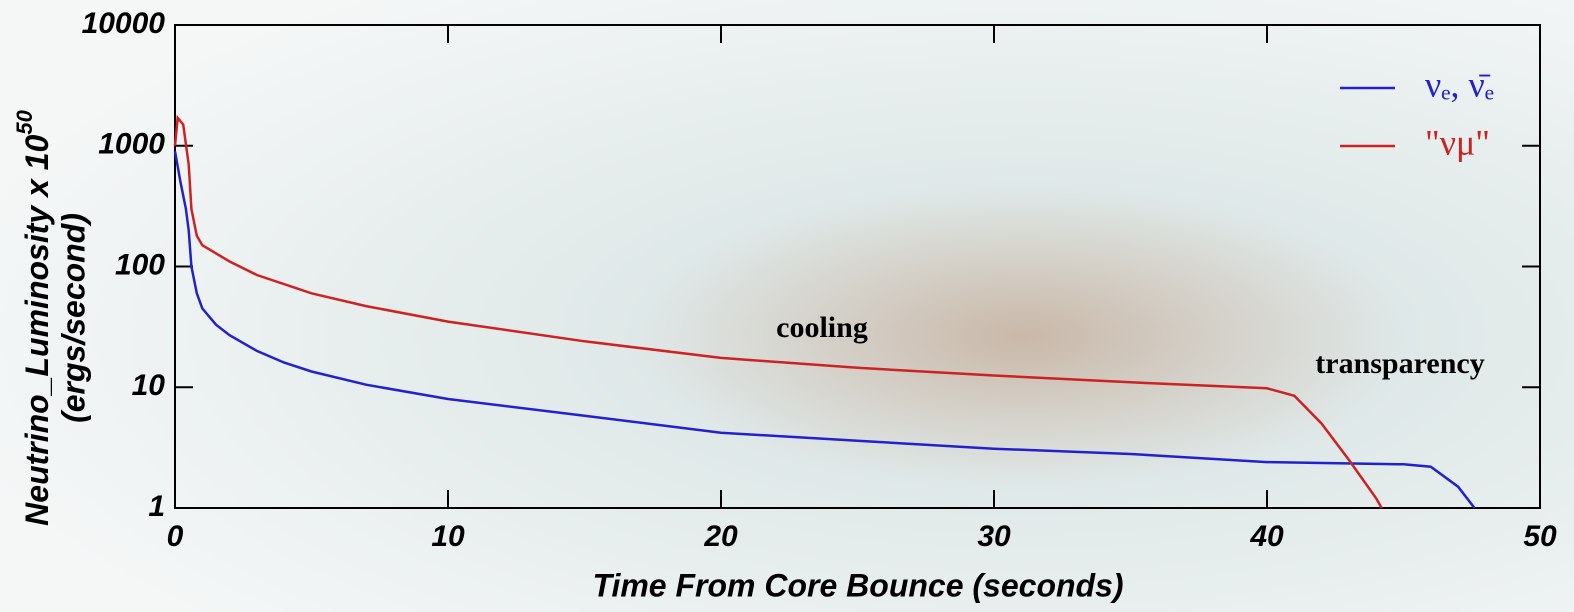 Image resolution: width=1574 pixels, height=612 pixels. What do you see at coordinates (1457, 142) in the screenshot?
I see `legend-label: "νμ"` at bounding box center [1457, 142].